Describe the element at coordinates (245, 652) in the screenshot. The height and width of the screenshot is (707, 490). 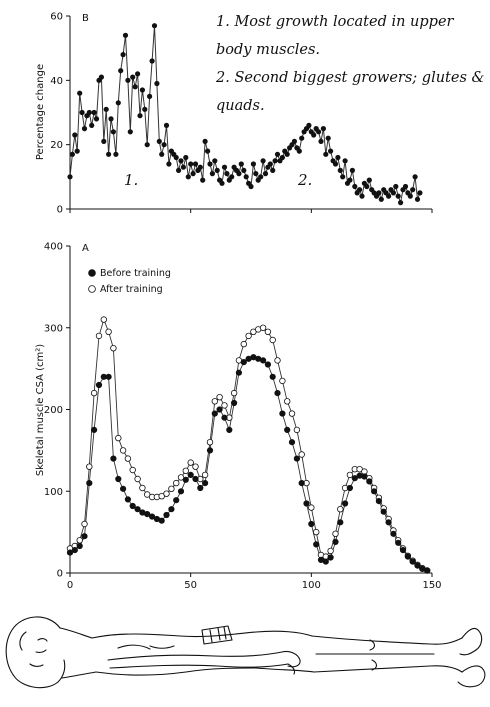
I see `body-outline-illustration` at that location.